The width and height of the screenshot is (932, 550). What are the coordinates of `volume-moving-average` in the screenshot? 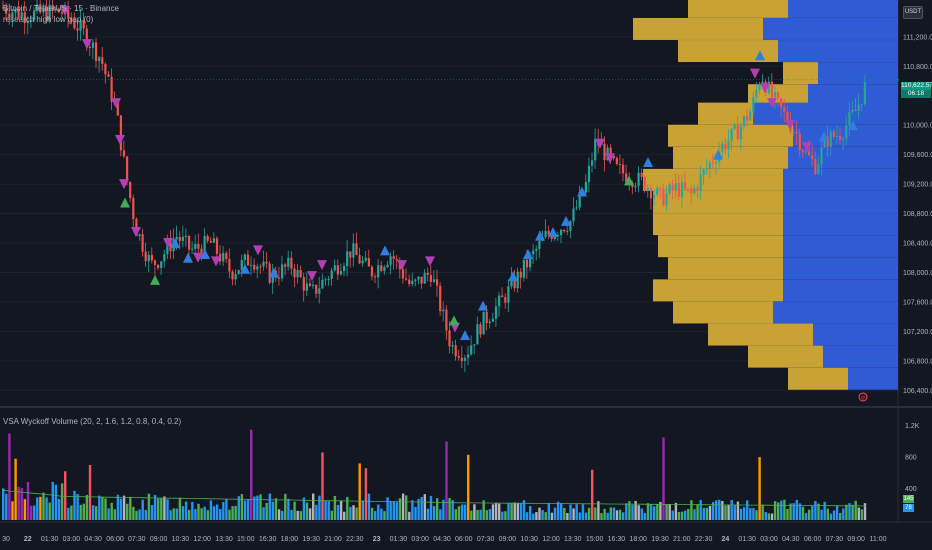 It's located at (434, 498).